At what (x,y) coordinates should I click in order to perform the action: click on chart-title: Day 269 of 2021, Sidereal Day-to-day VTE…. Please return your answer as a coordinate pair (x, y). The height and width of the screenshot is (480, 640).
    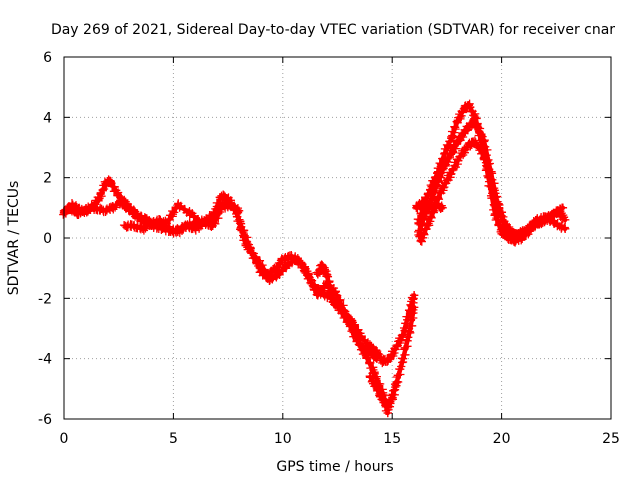
    Looking at the image, I should click on (333, 30).